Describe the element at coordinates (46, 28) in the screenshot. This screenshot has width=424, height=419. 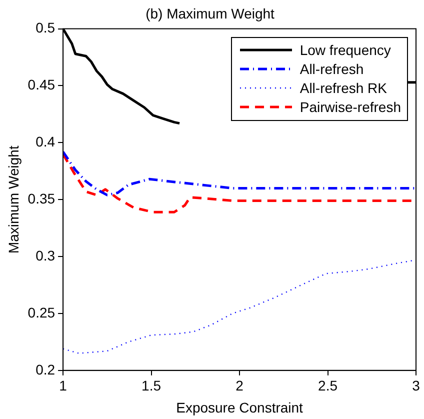
I see `y-tick-label: 0.5` at that location.